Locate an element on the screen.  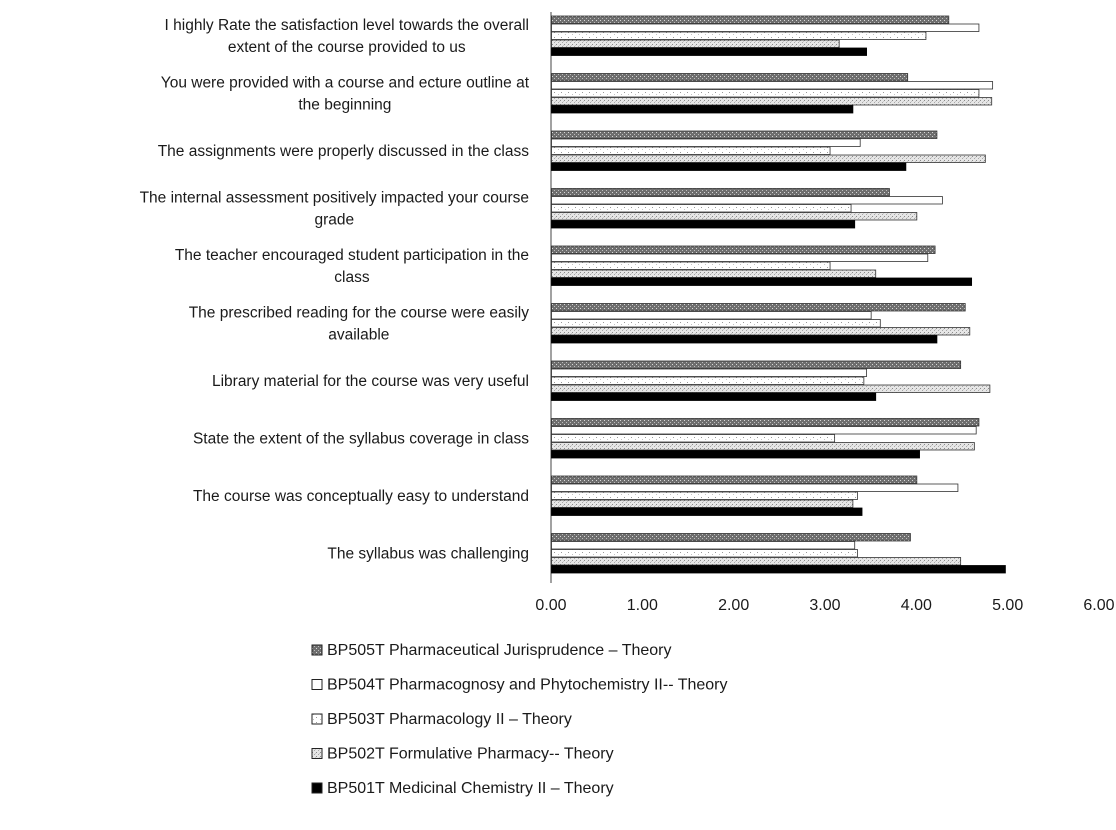
x-tick-label: 5.00 is located at coordinates (1007, 605).